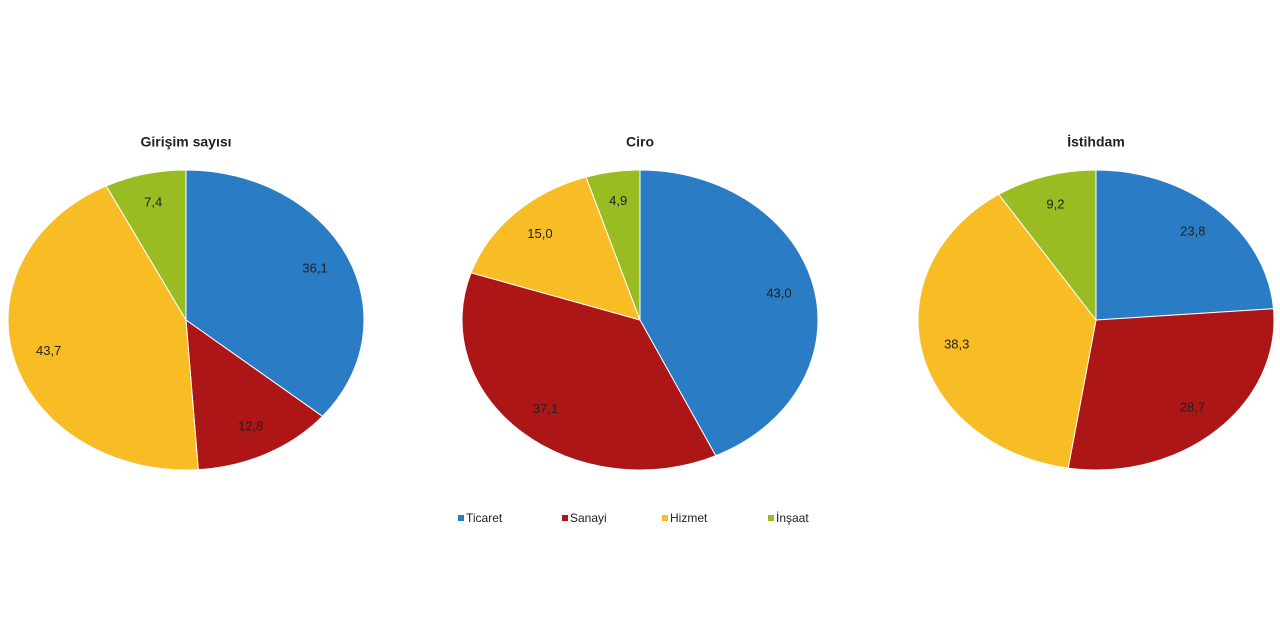  I want to click on chart-title: Ciro, so click(640, 142).